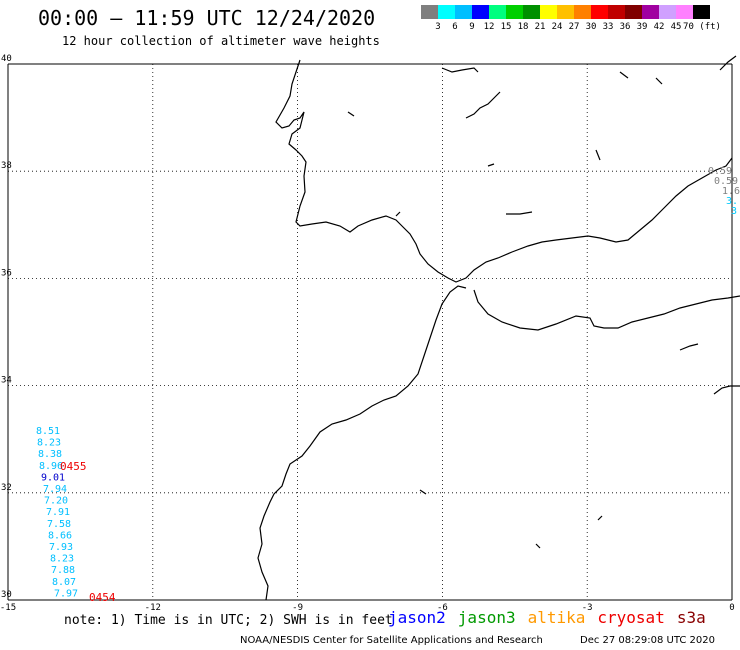  I want to click on x-tick-label: -12, so click(153, 608).